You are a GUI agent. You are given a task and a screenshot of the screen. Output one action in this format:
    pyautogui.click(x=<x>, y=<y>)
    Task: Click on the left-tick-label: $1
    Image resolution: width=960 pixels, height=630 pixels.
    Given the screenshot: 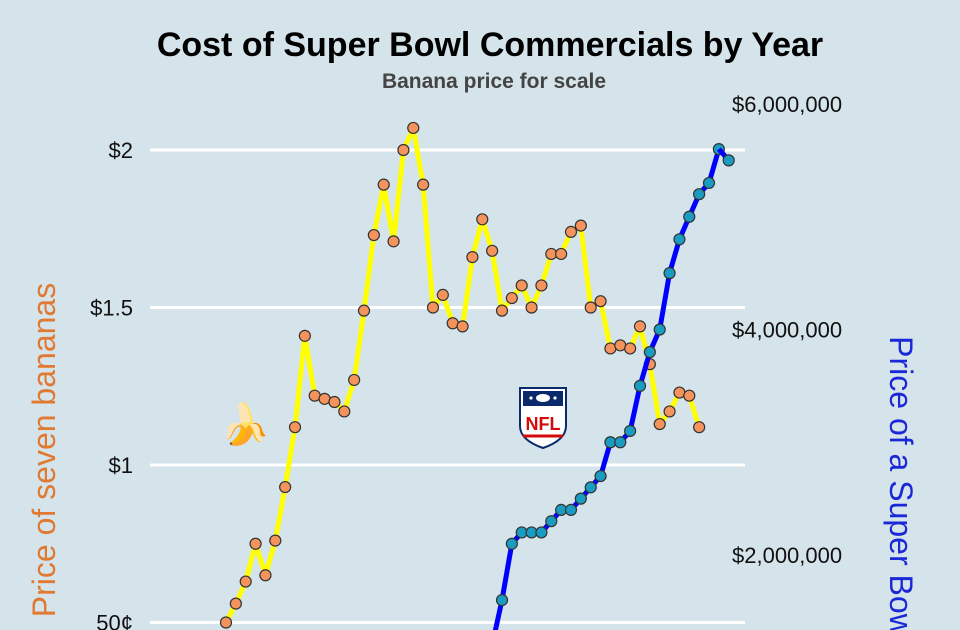 What is the action you would take?
    pyautogui.click(x=121, y=465)
    